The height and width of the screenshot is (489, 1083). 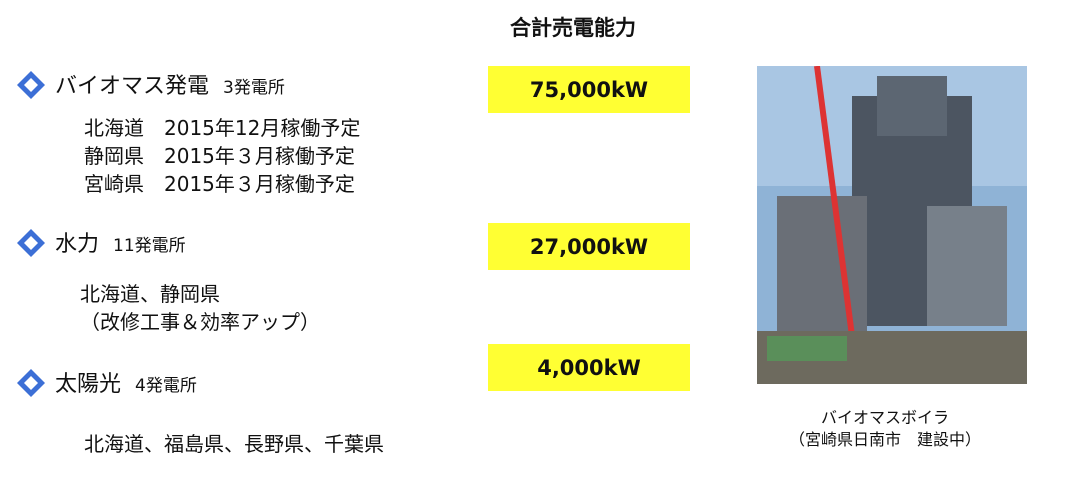 I want to click on detail: 北海道、福島県、長野県、千葉県, so click(x=234, y=444).